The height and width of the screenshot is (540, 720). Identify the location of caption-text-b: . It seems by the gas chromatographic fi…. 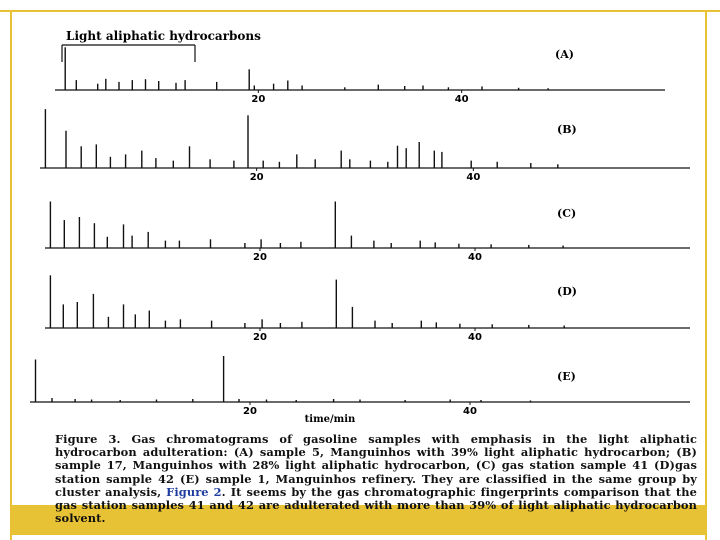
(376, 505).